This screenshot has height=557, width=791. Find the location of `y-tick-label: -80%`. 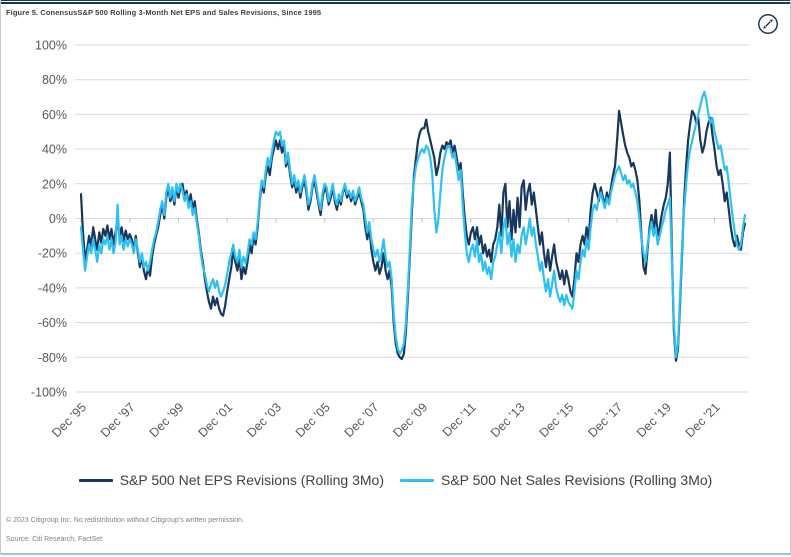

y-tick-label: -80% is located at coordinates (52, 358).